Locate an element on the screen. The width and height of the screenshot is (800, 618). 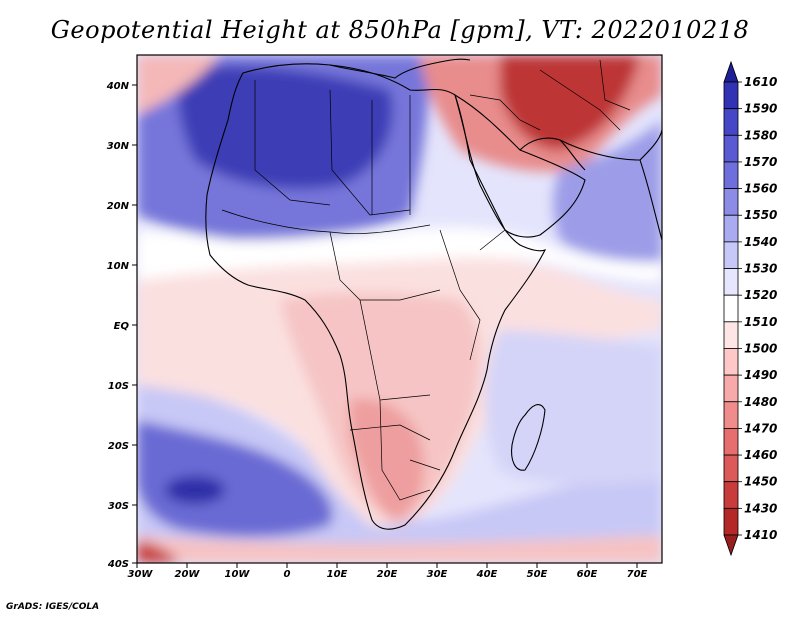
field-east-high is located at coordinates (607, 191).